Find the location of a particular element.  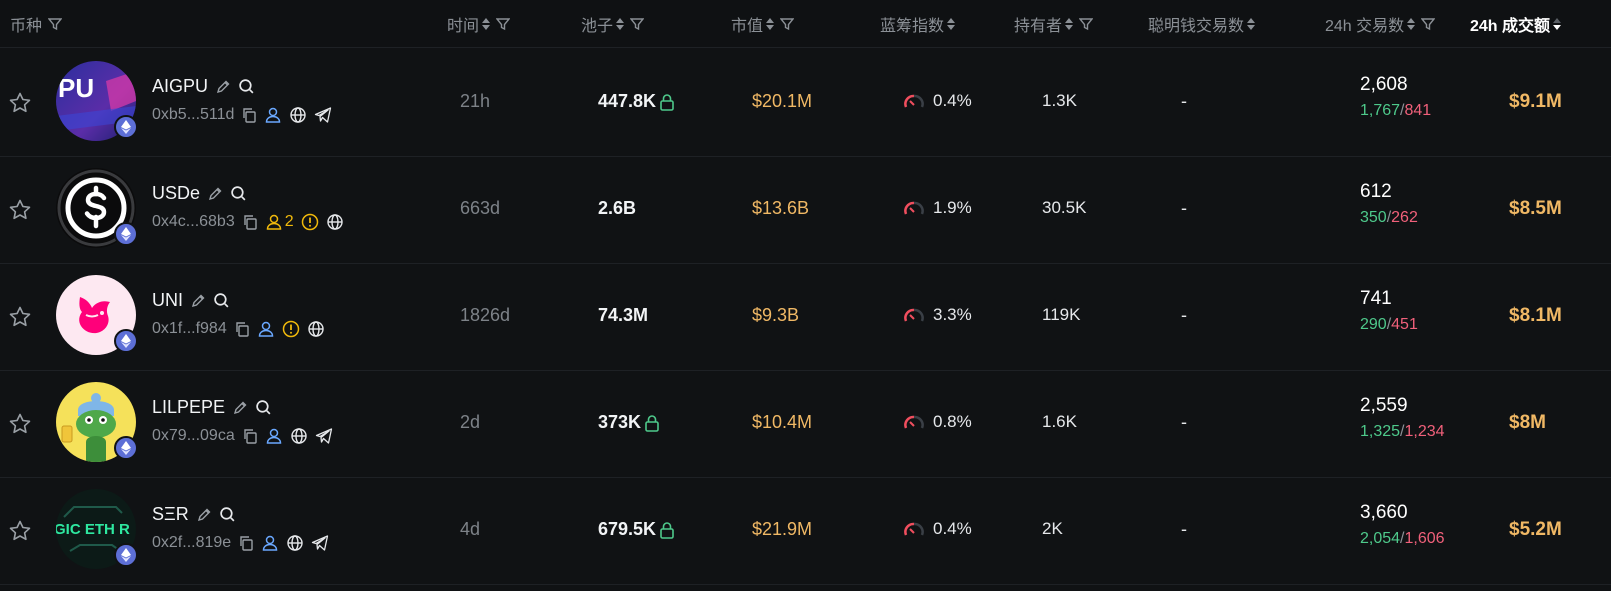

pool-value: 447.8K is located at coordinates (627, 101).